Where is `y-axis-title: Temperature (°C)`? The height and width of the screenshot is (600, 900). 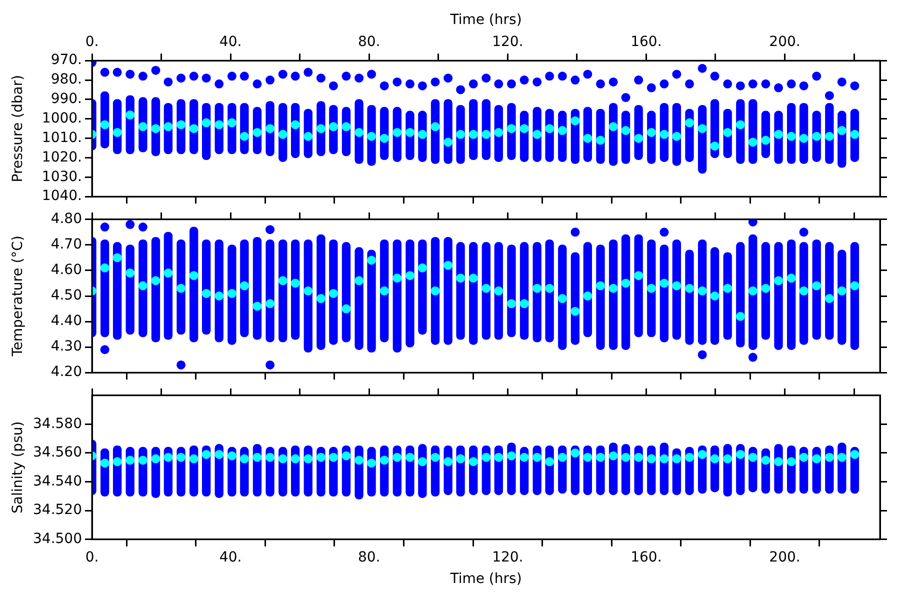
y-axis-title: Temperature (°C) is located at coordinates (18, 297).